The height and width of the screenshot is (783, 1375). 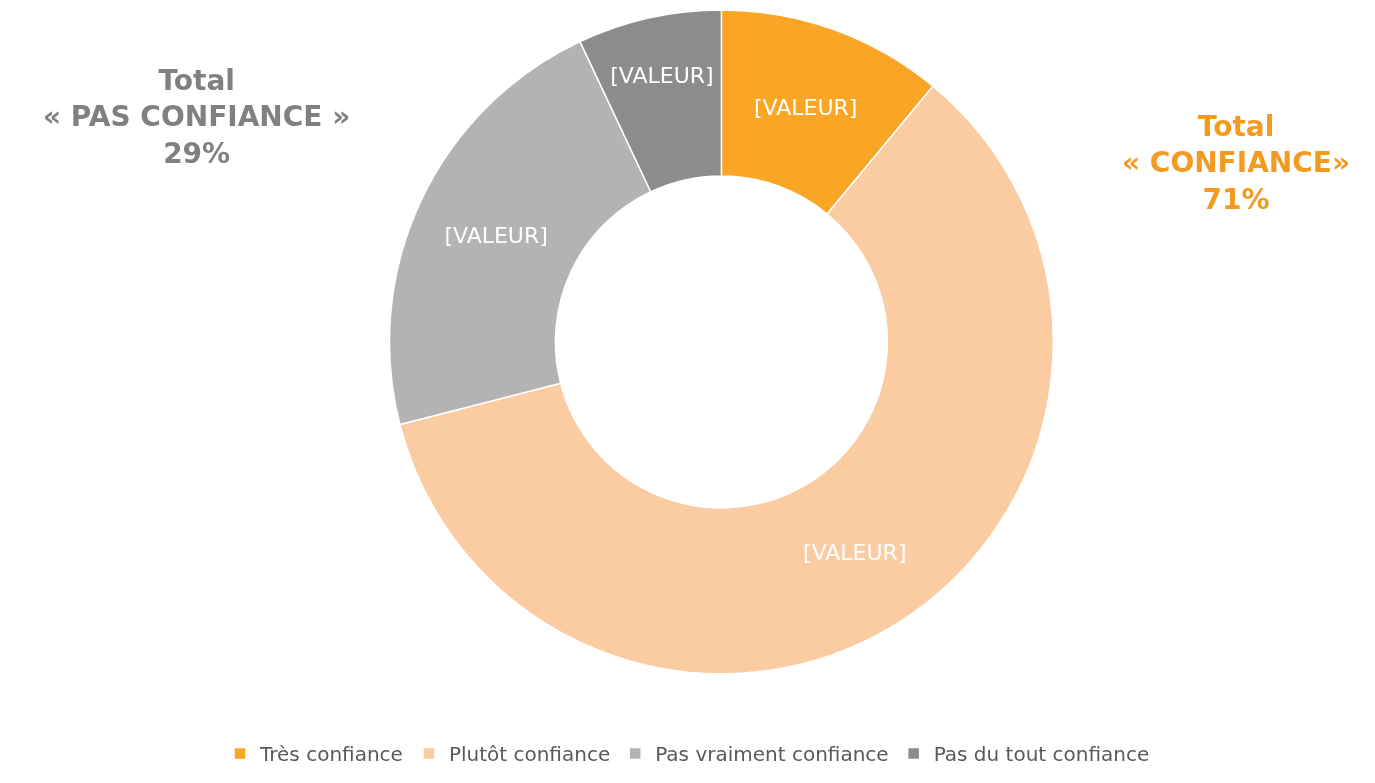 What do you see at coordinates (772, 754) in the screenshot?
I see `legend-label: Pas vraiment confiance` at bounding box center [772, 754].